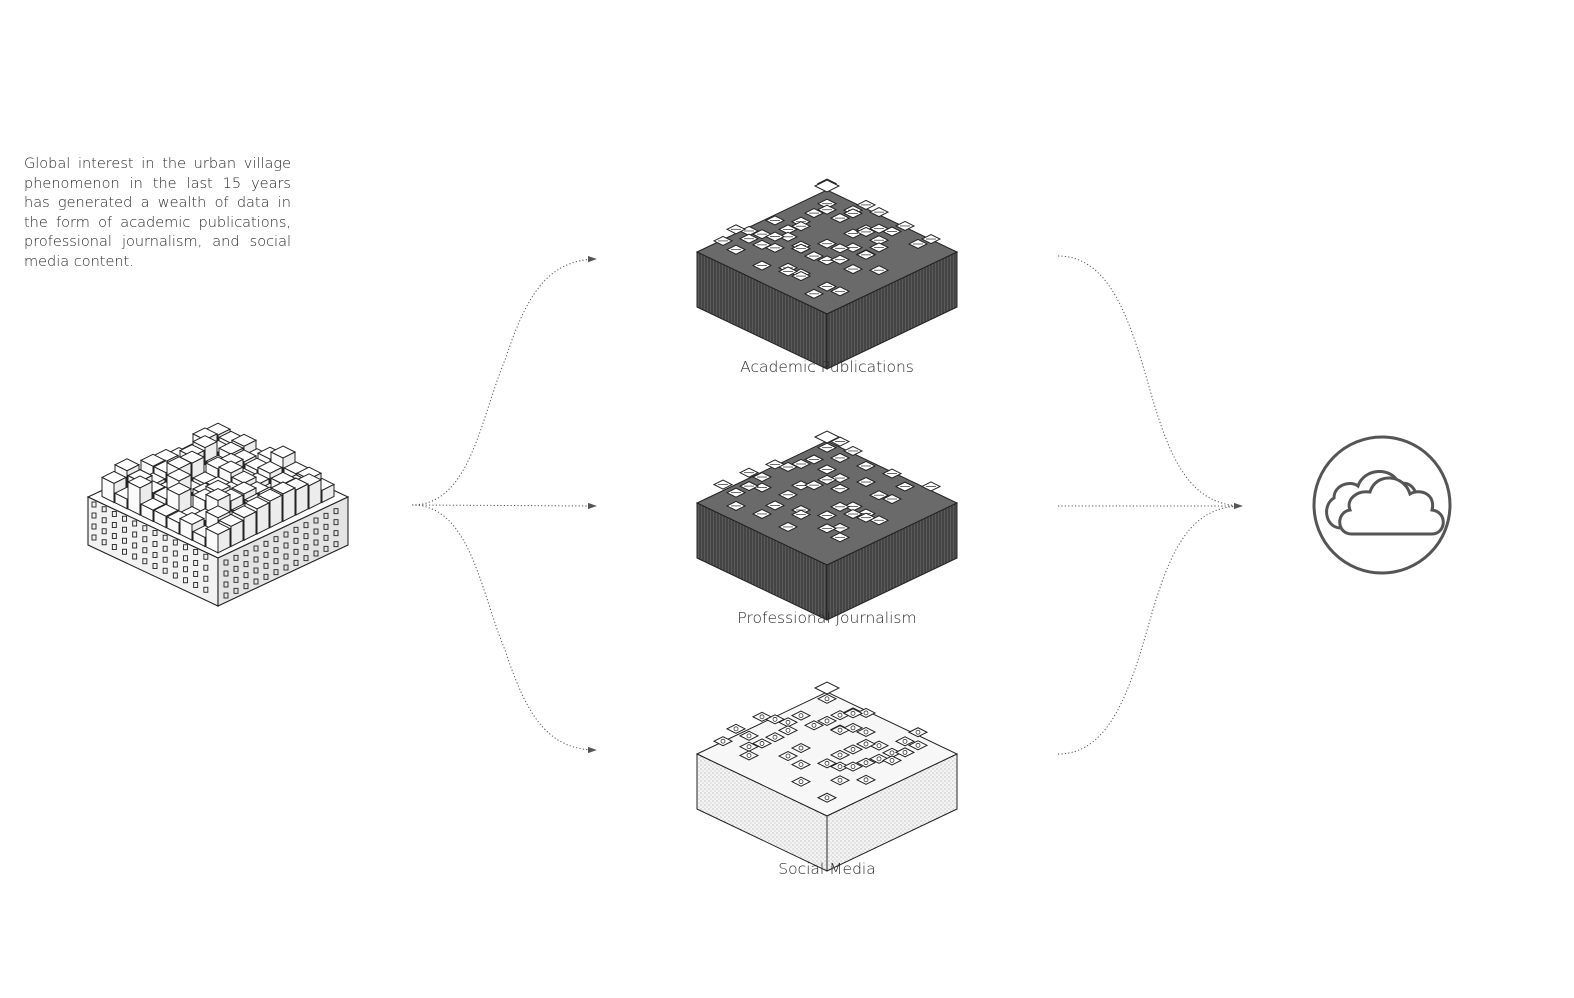 This screenshot has height=998, width=1574. I want to click on arrow-to-journalism, so click(504, 506).